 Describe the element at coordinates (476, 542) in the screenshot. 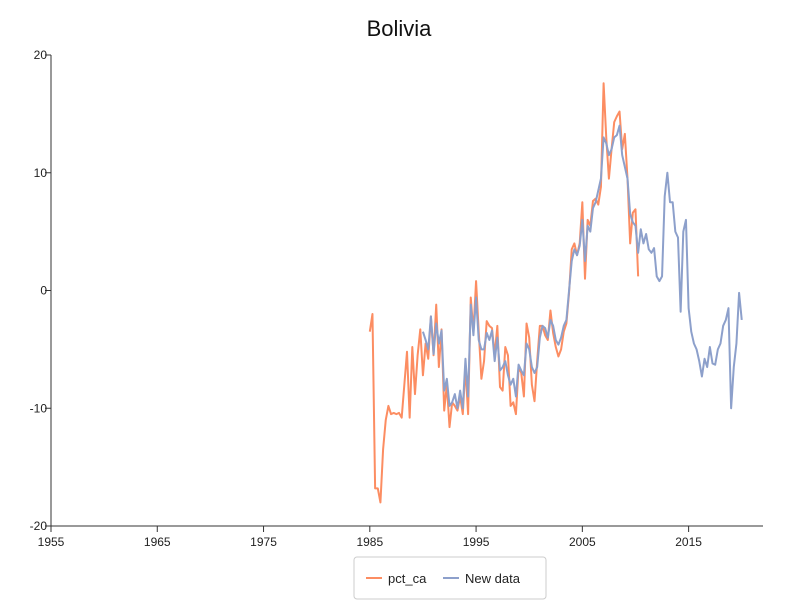

I see `x-tick-label: 1995` at that location.